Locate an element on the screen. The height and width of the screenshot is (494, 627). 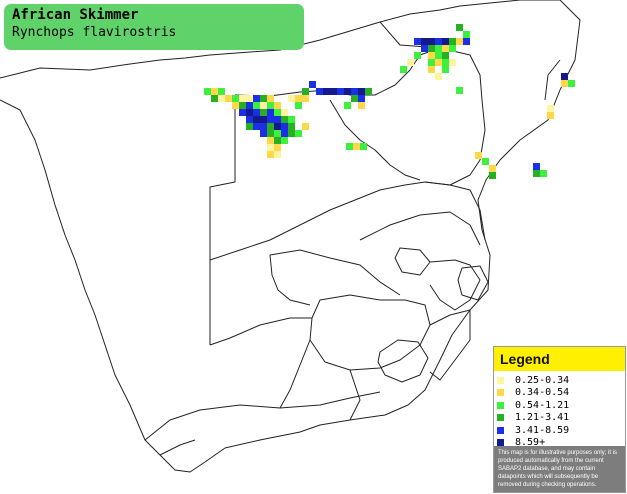
legend-item: 0.25-0.34 is located at coordinates (561, 380).